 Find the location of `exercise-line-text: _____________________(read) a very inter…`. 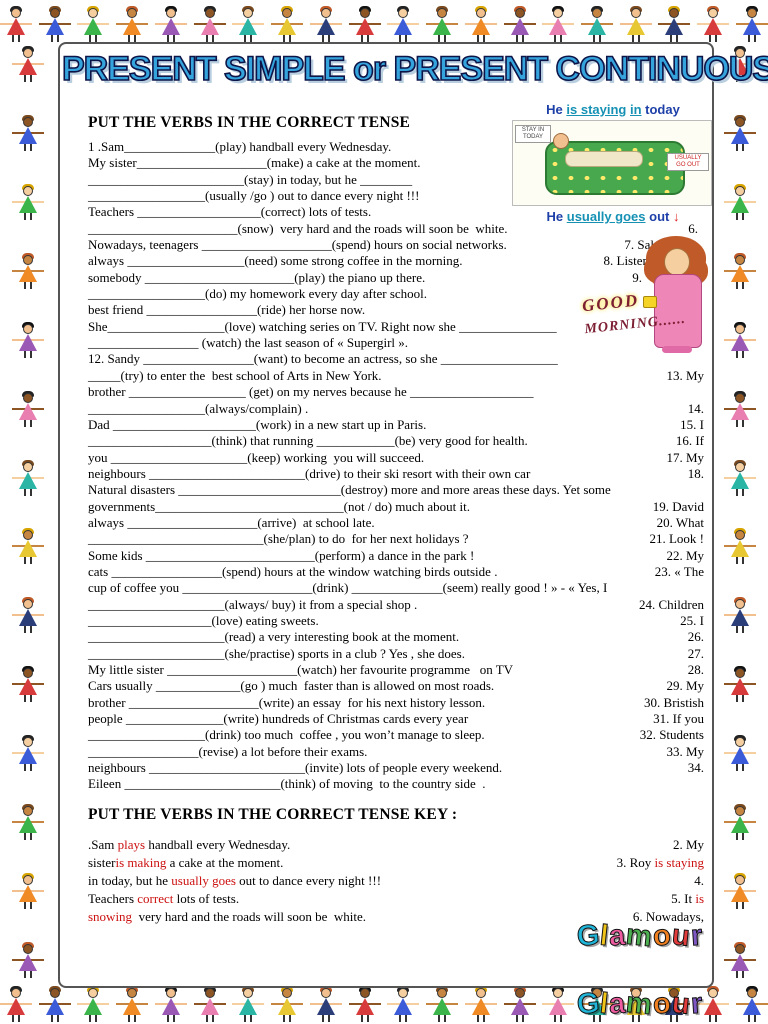

exercise-line-text: _____________________(read) a very inter… is located at coordinates (274, 637).